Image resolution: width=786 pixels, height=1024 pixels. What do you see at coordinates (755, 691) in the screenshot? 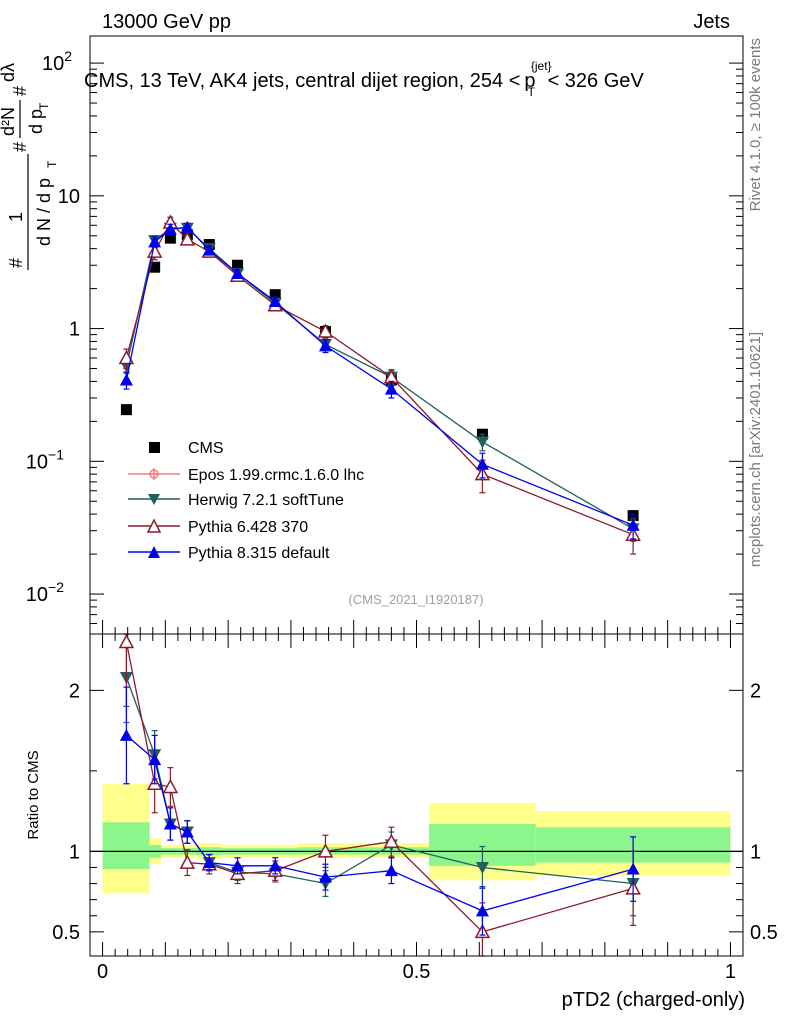
I see `ratio-y-tick-label-right: 2` at bounding box center [755, 691].